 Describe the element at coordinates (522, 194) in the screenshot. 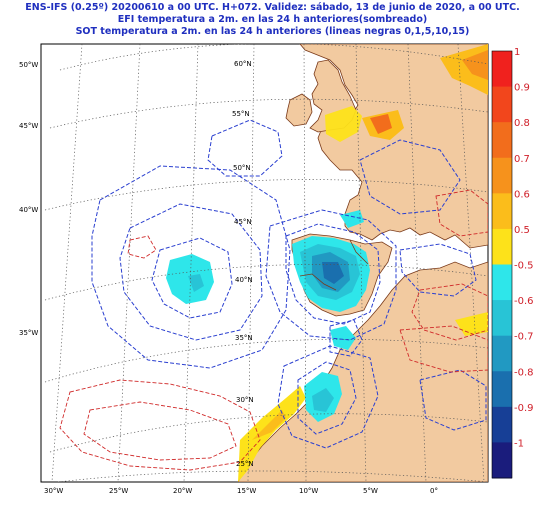

I see `colorbar-label: 0.6` at that location.